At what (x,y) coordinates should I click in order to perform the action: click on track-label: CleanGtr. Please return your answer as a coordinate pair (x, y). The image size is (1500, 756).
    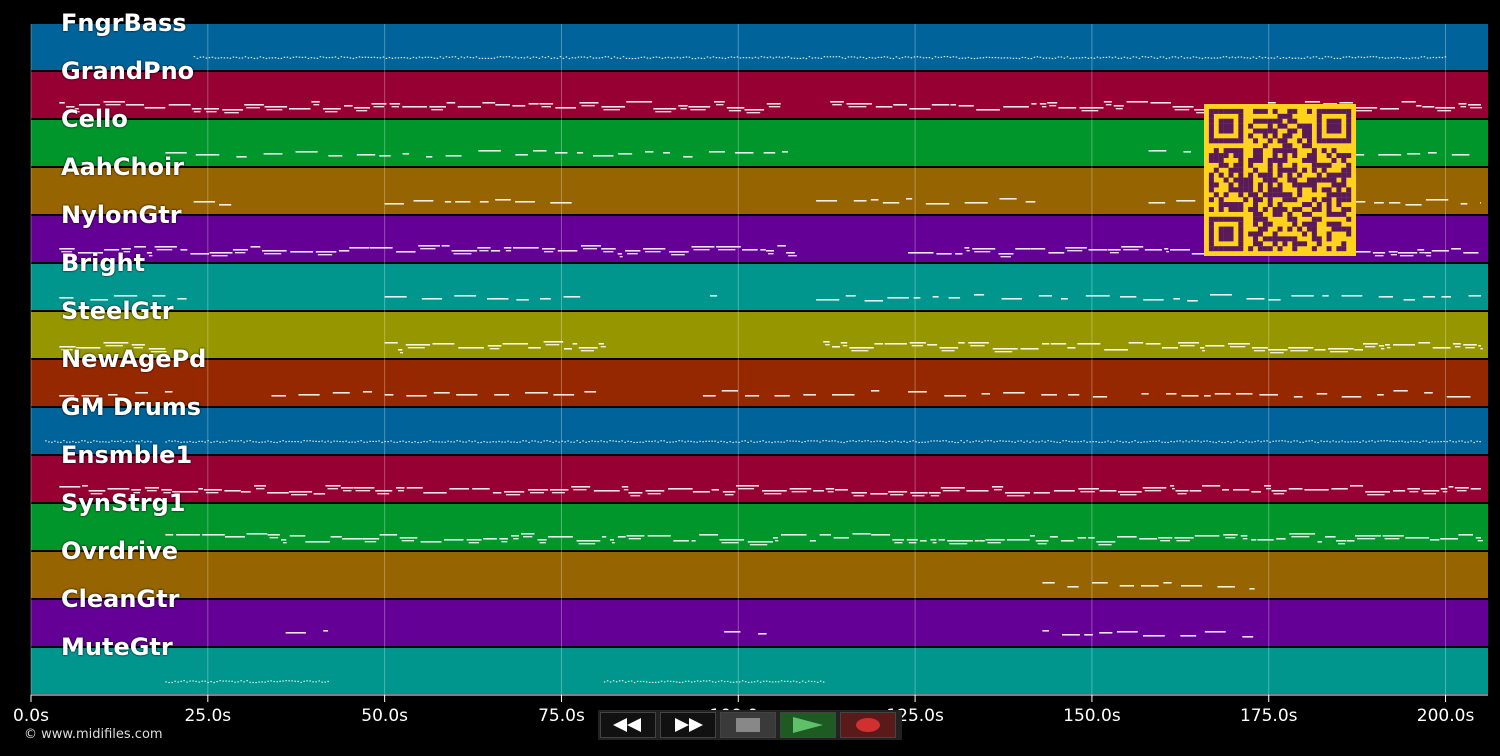
    Looking at the image, I should click on (120, 599).